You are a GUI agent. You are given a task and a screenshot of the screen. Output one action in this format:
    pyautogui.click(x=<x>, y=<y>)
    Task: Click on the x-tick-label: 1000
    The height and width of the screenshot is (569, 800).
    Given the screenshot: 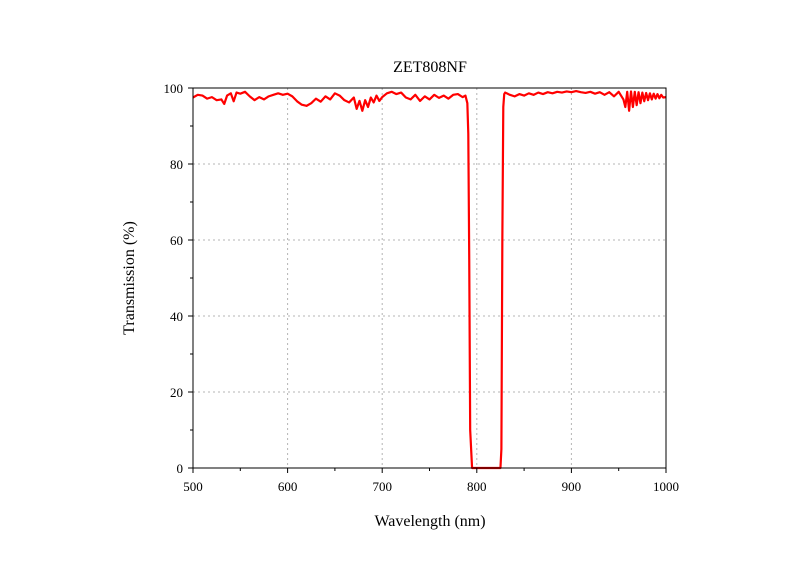 What is the action you would take?
    pyautogui.click(x=666, y=486)
    